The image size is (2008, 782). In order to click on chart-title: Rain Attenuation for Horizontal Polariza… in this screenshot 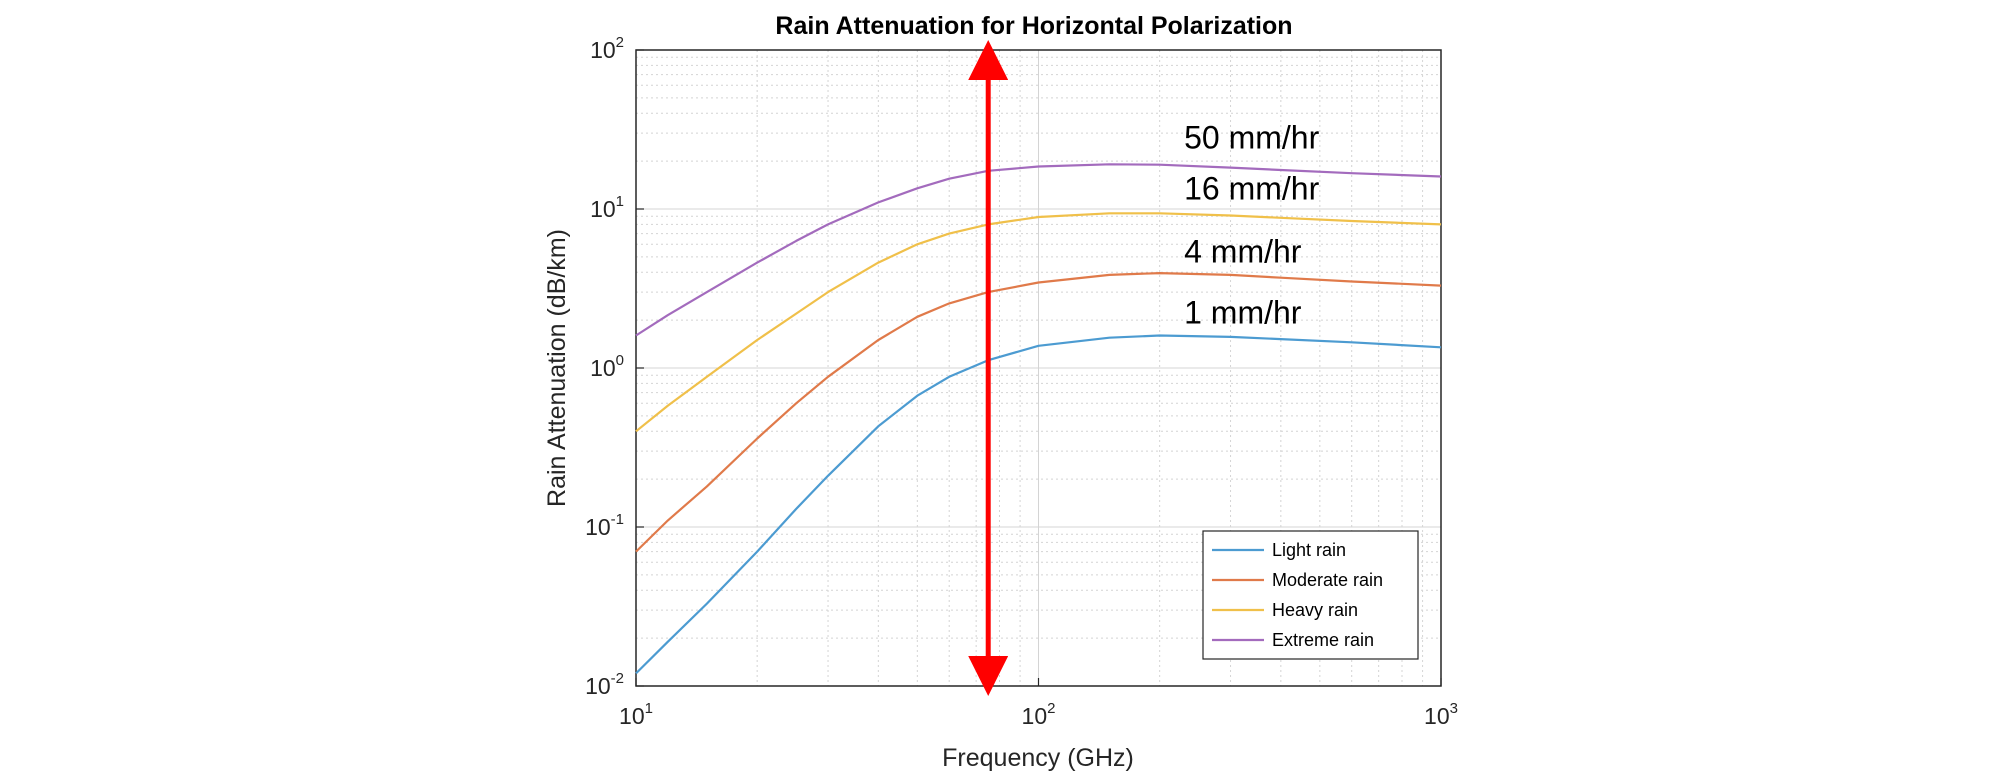, I will do `click(1033, 26)`.